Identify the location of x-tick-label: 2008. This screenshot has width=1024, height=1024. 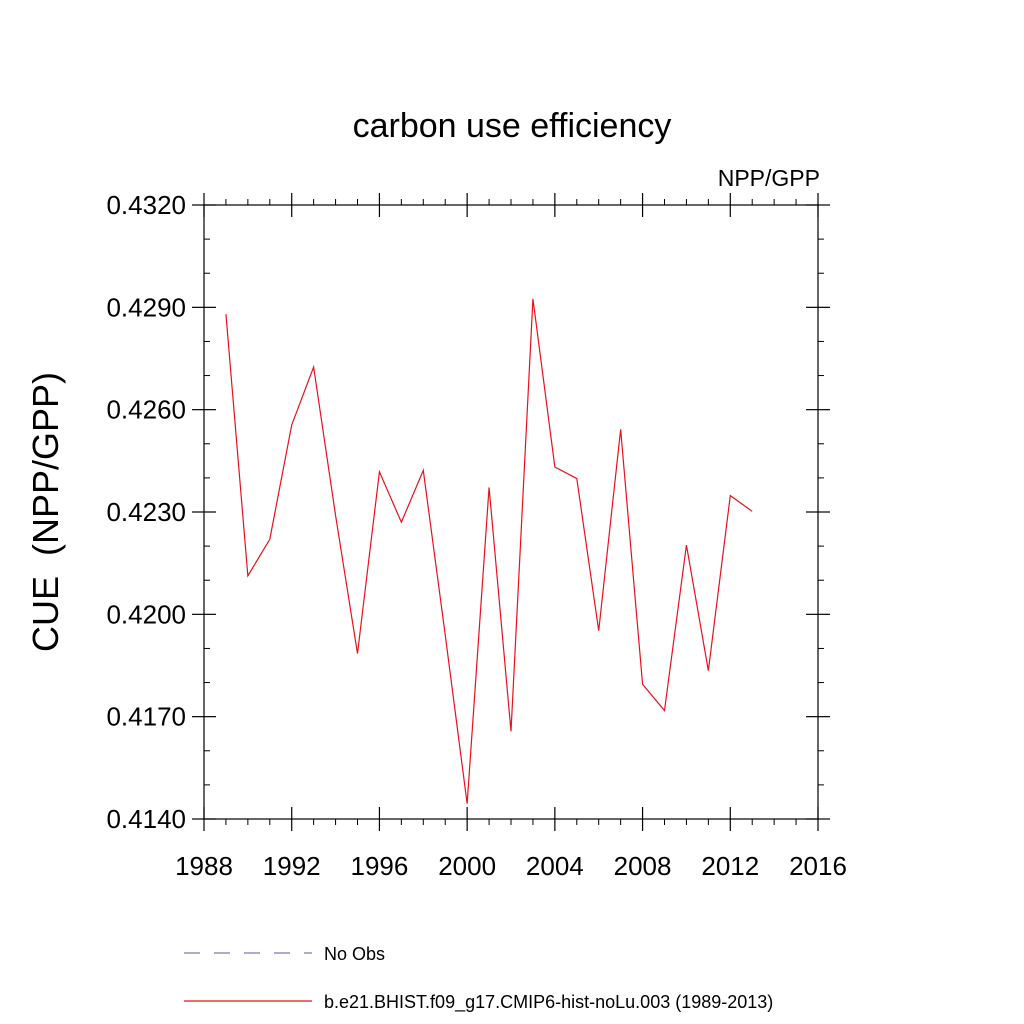
(643, 866).